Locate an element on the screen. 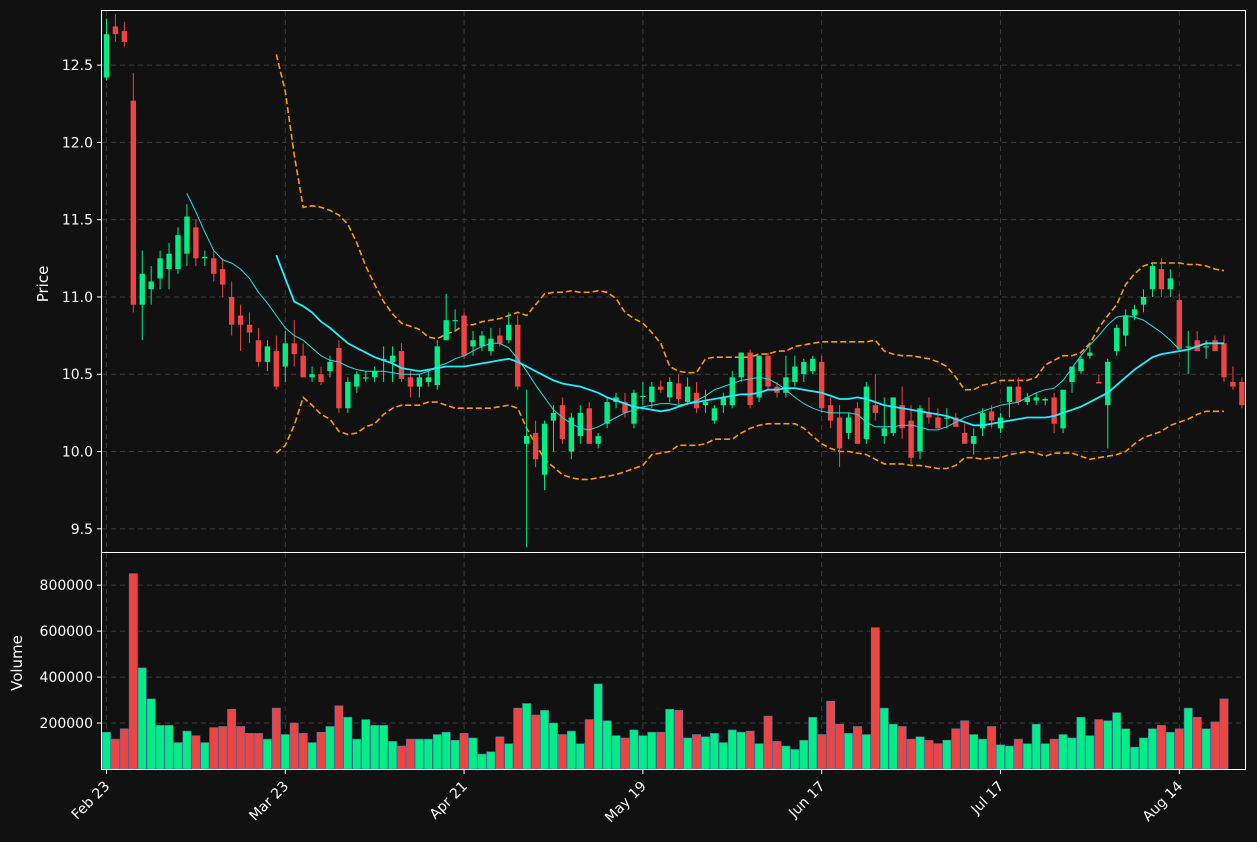 This screenshot has width=1257, height=842. price-axis-label: Price is located at coordinates (43, 284).